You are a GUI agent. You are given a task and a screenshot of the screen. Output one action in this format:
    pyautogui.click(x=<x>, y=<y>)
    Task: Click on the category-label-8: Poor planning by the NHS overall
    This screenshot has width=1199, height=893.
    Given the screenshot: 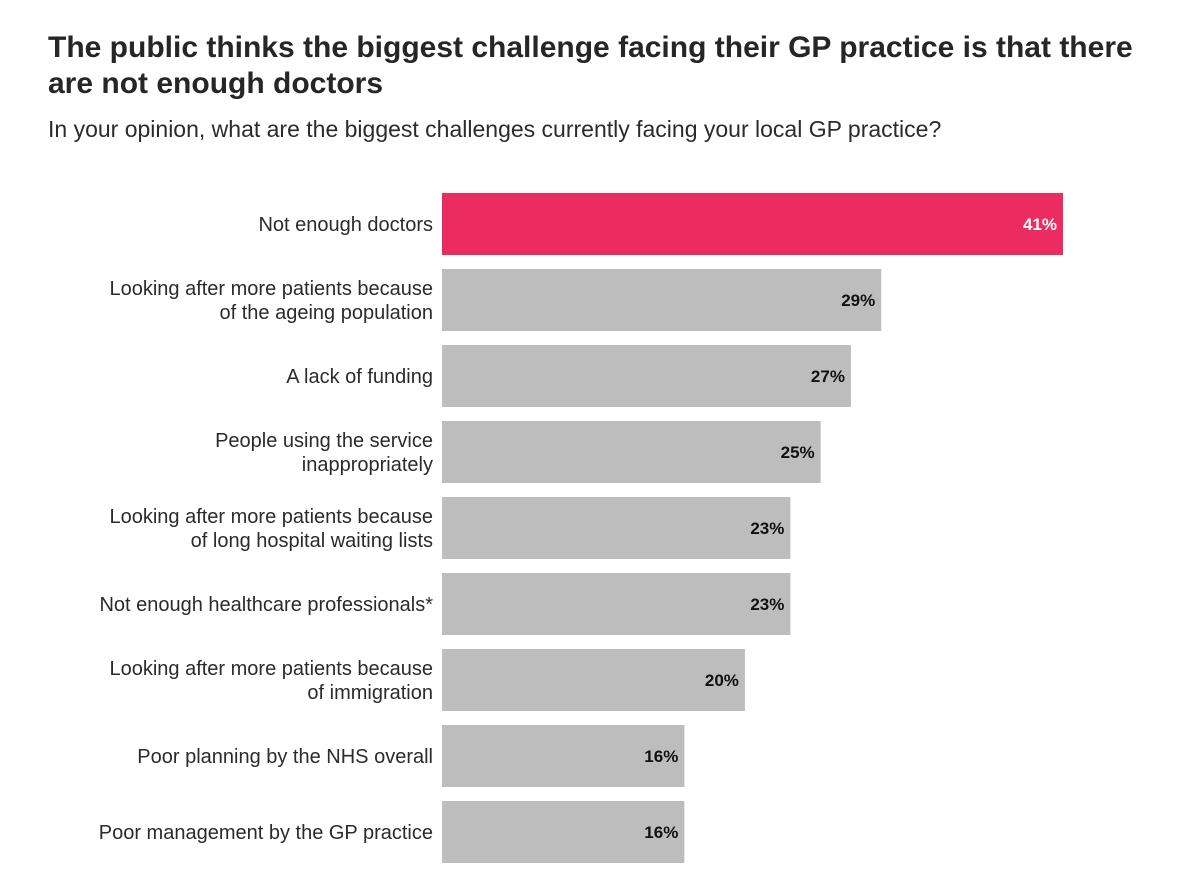 What is the action you would take?
    pyautogui.click(x=285, y=757)
    